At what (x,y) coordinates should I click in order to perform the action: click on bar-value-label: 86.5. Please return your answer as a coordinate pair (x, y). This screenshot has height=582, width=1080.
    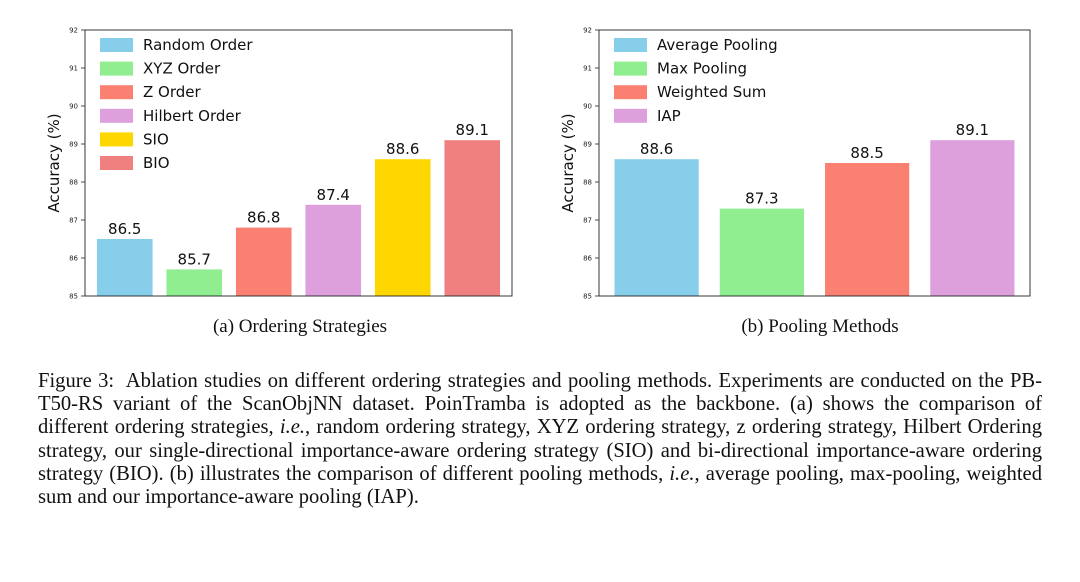
    Looking at the image, I should click on (124, 229).